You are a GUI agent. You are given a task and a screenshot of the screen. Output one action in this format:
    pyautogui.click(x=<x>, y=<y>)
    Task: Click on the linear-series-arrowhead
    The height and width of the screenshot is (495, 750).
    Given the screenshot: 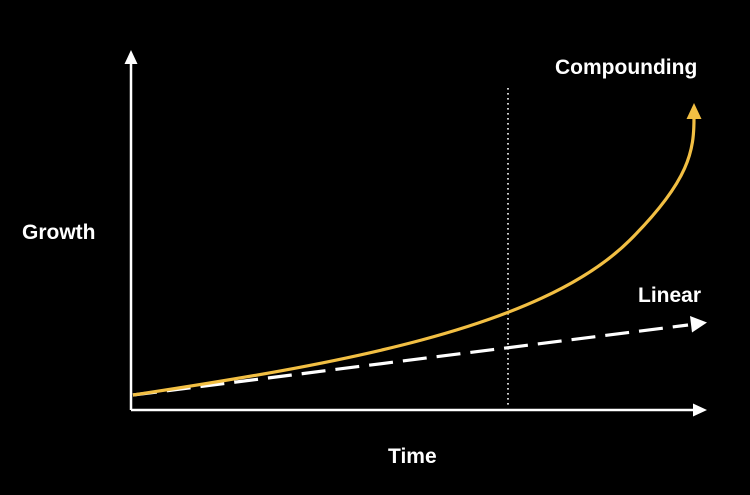 What is the action you would take?
    pyautogui.click(x=698, y=324)
    